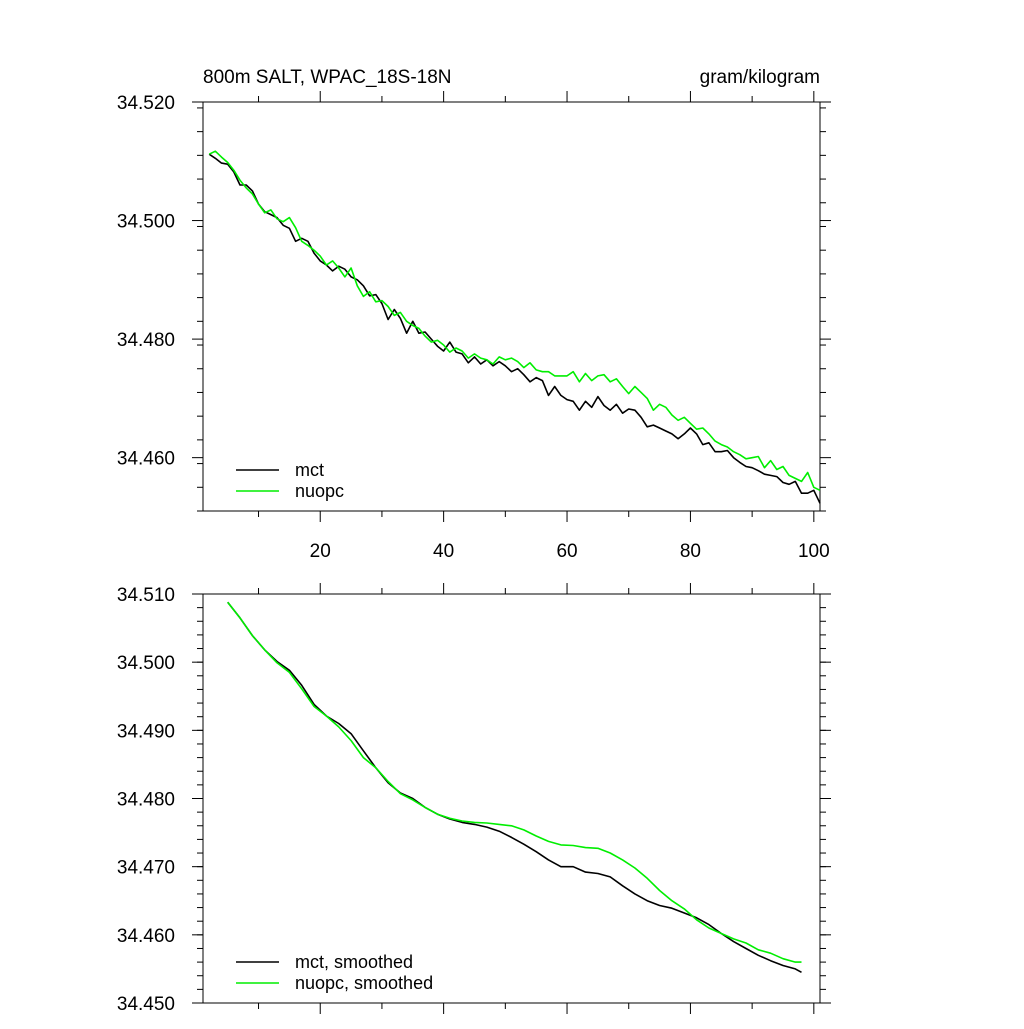  I want to click on chart-units: gram/kilogram, so click(760, 77).